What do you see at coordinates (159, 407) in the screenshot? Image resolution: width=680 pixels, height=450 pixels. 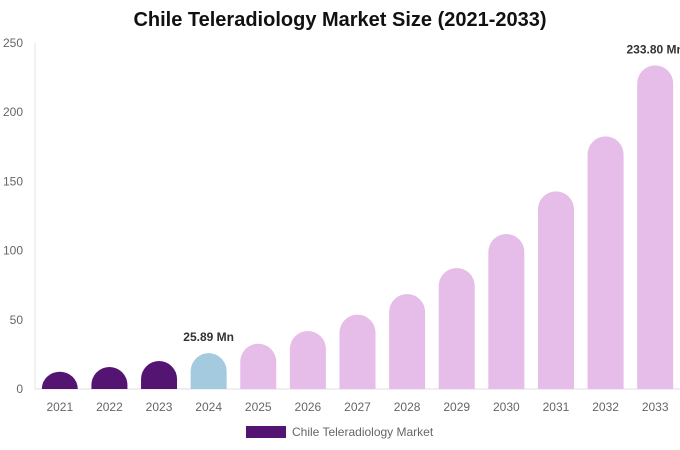 I see `x-tick-label: 2023` at bounding box center [159, 407].